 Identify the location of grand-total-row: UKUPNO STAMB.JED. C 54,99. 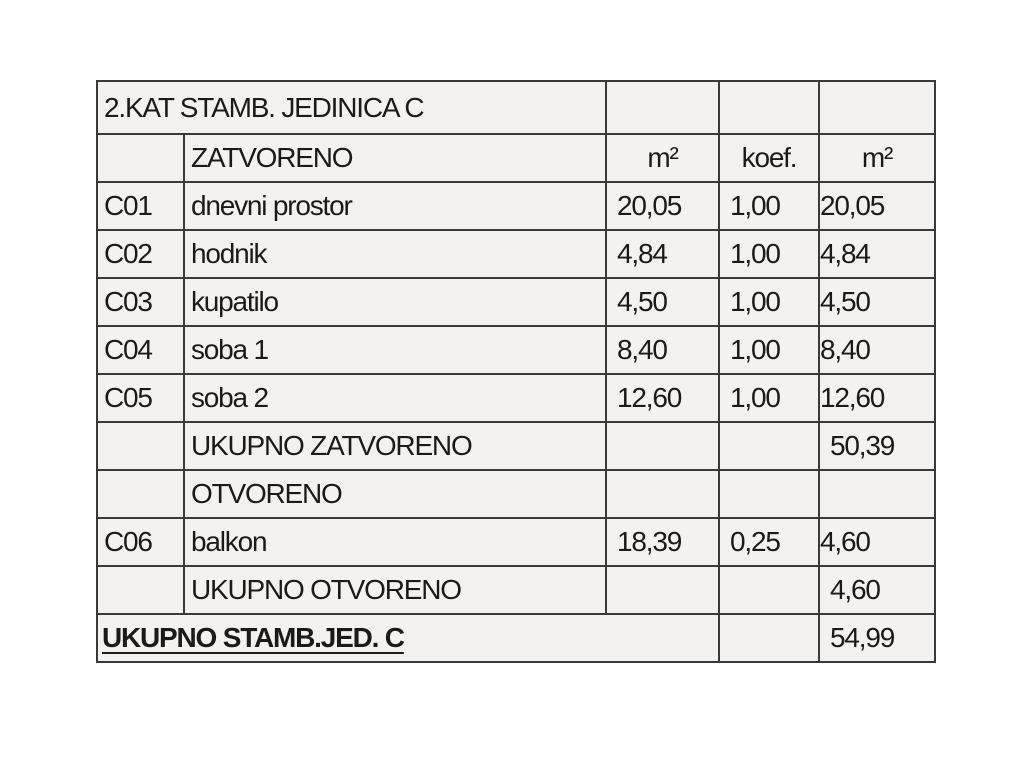
(516, 638).